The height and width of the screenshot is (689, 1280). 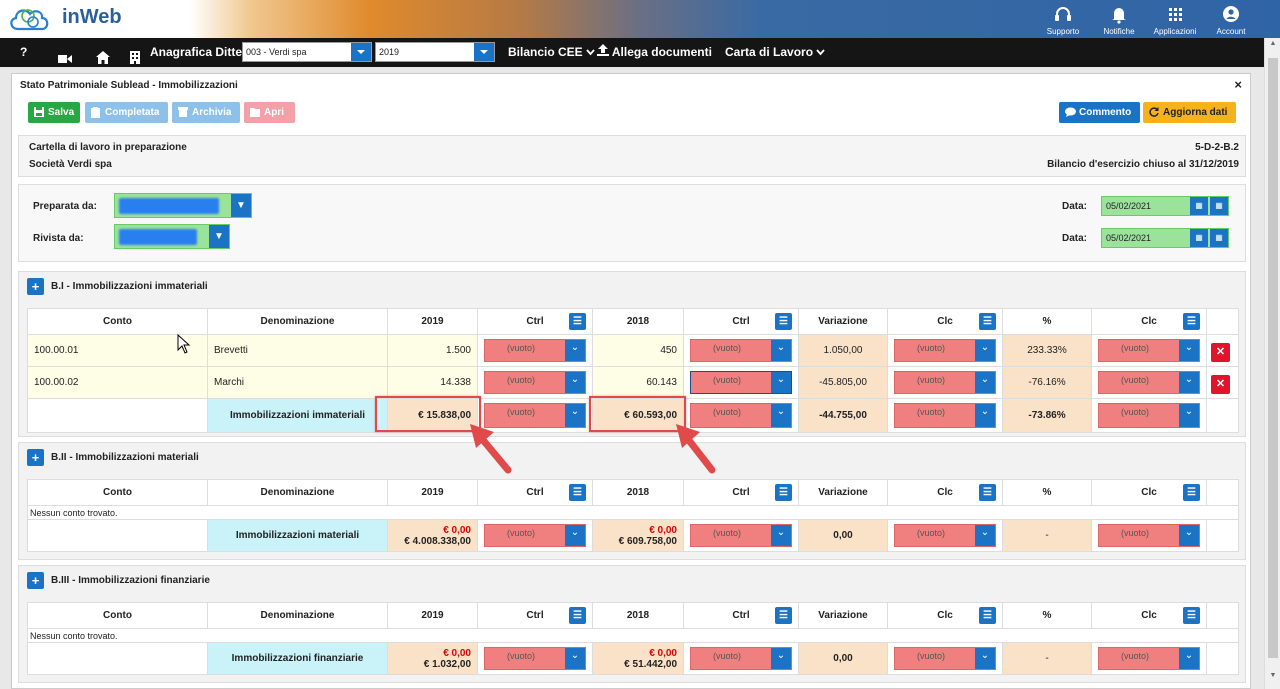 What do you see at coordinates (24, 52) in the screenshot?
I see `help-button: ?` at bounding box center [24, 52].